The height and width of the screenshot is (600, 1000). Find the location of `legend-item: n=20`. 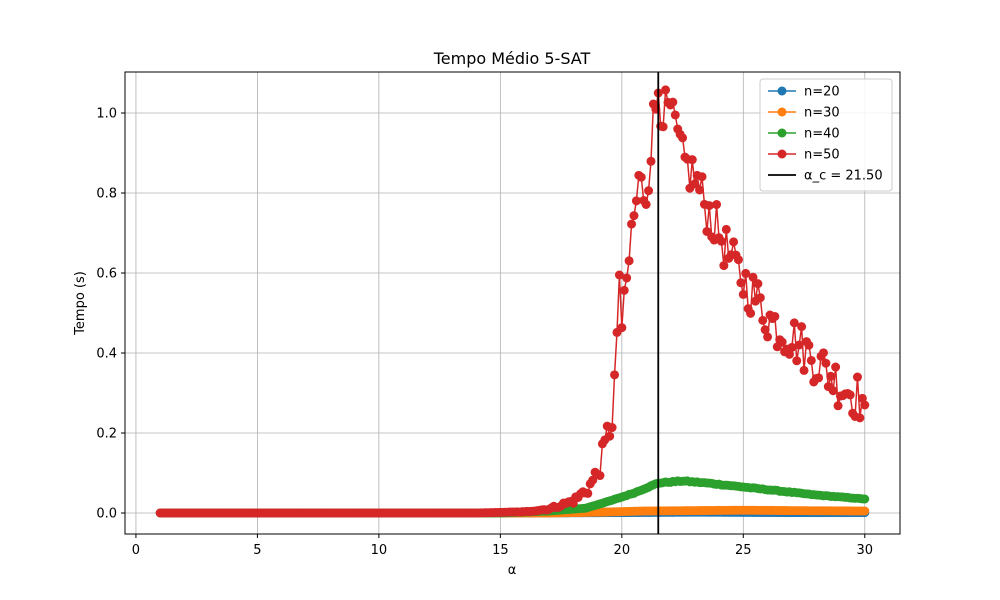

legend-item: n=20 is located at coordinates (804, 92).